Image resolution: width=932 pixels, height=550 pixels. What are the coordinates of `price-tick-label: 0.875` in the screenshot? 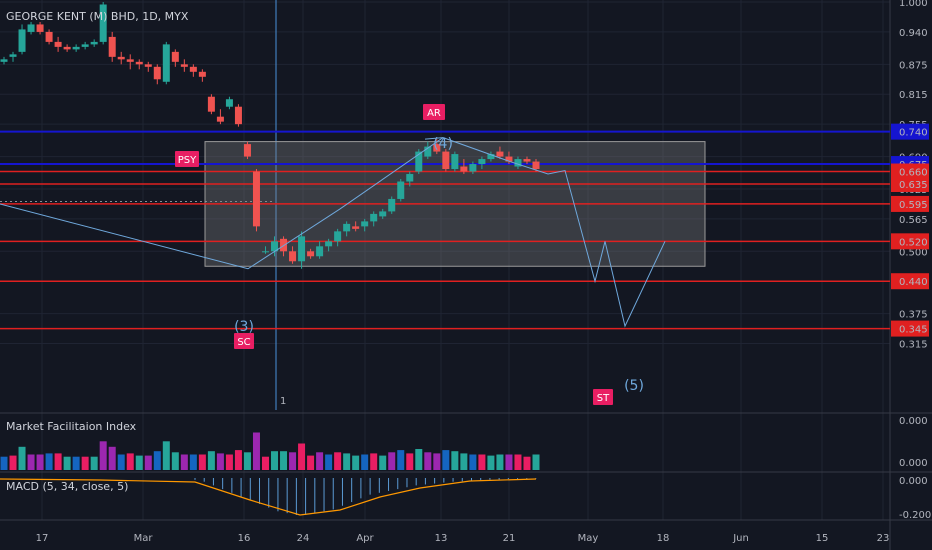 It's located at (913, 65).